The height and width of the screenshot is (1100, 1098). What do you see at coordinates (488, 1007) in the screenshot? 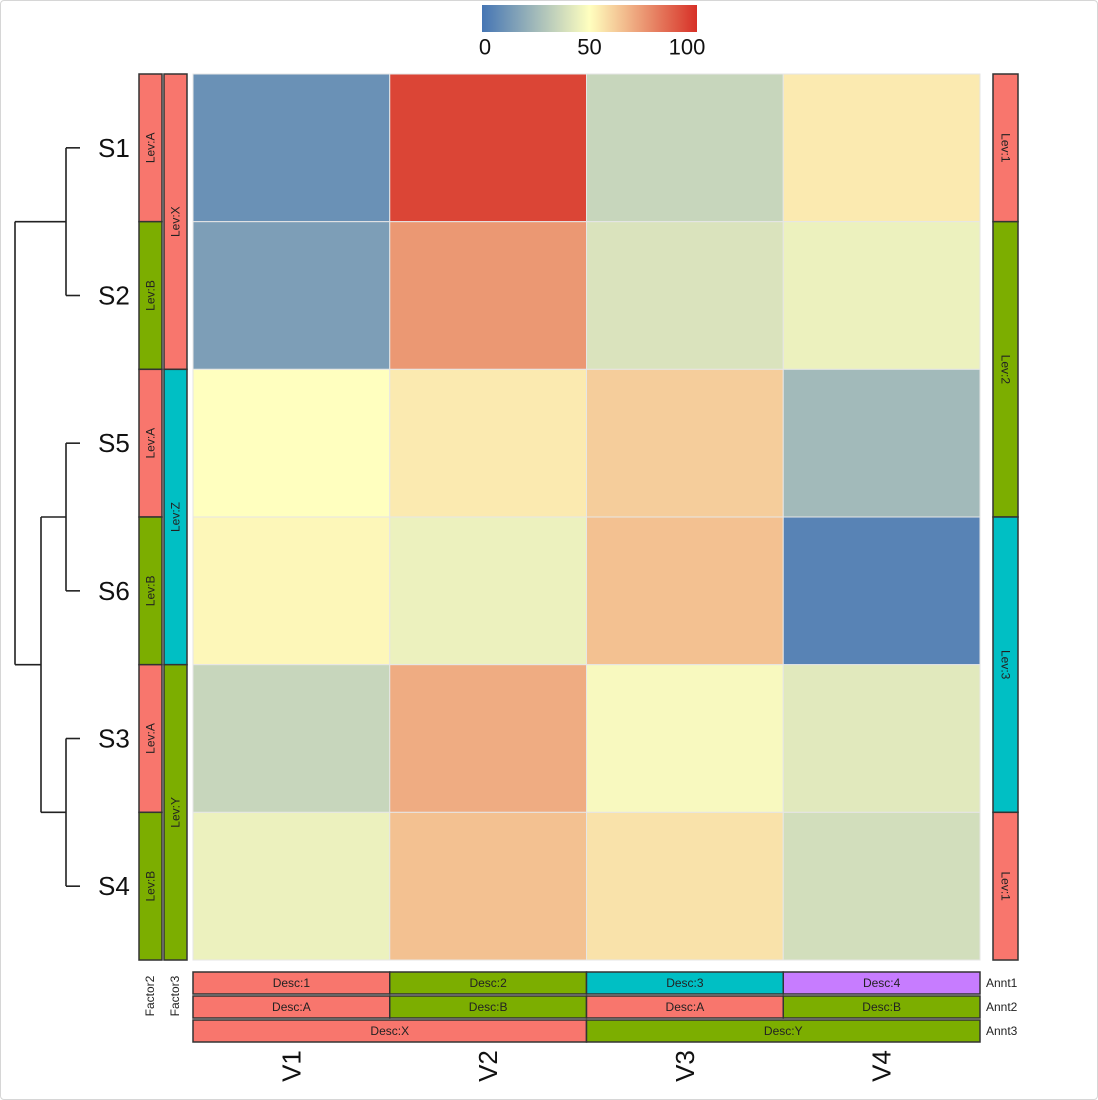
I see `annt2-label-2: Desc:B` at bounding box center [488, 1007].